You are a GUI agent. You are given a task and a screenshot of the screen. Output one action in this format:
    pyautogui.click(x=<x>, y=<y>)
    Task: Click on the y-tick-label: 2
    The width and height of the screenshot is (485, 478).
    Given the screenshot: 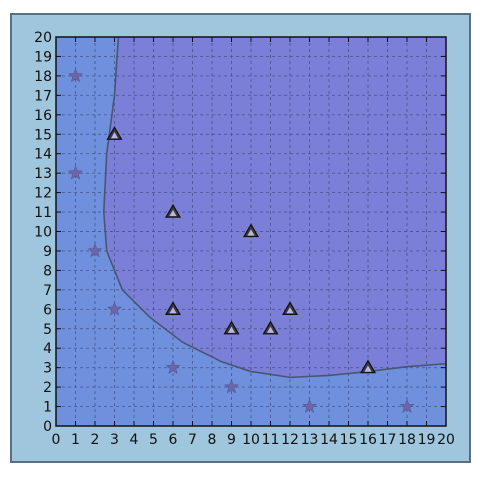 What is the action you would take?
    pyautogui.click(x=47, y=388)
    